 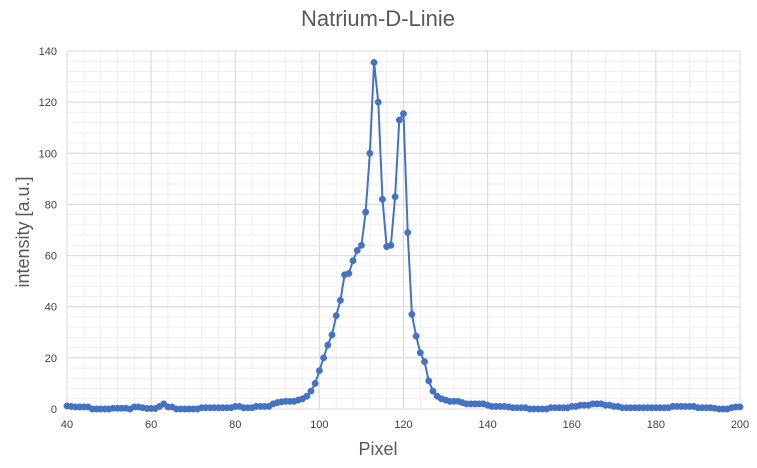 What do you see at coordinates (48, 103) in the screenshot?
I see `y-tick-label: 120` at bounding box center [48, 103].